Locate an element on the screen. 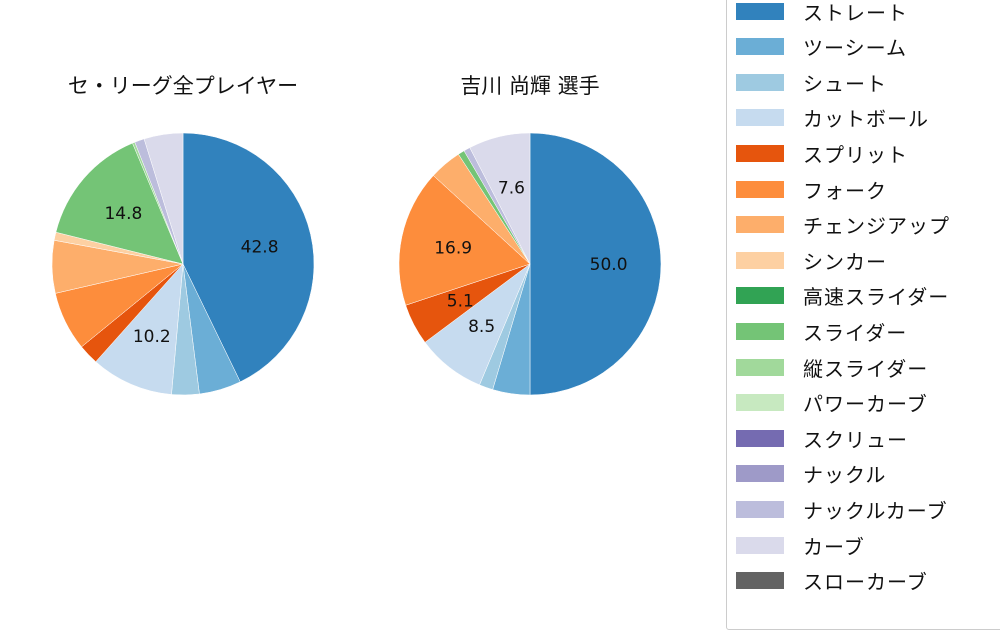  legend-item: スライダー is located at coordinates (863, 331).